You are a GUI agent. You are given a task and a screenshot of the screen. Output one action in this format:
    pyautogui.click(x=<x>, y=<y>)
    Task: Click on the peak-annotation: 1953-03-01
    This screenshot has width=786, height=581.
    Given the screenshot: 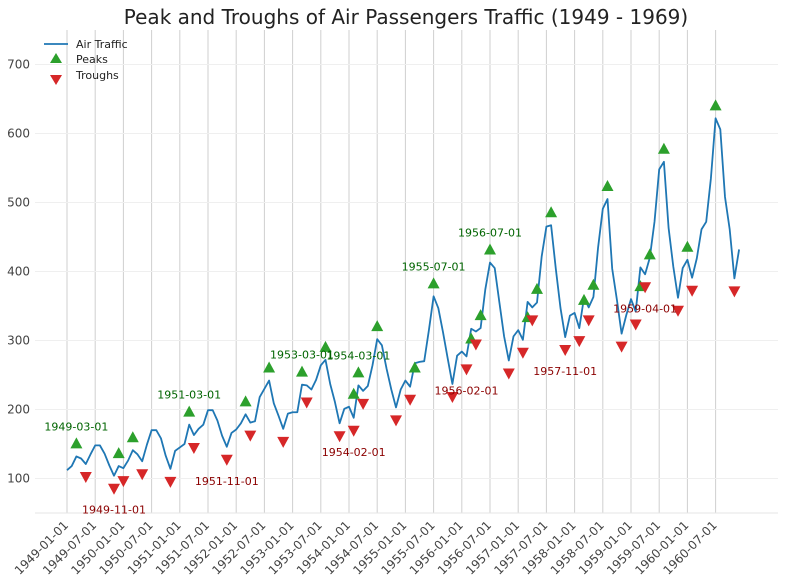 What is the action you would take?
    pyautogui.click(x=302, y=355)
    